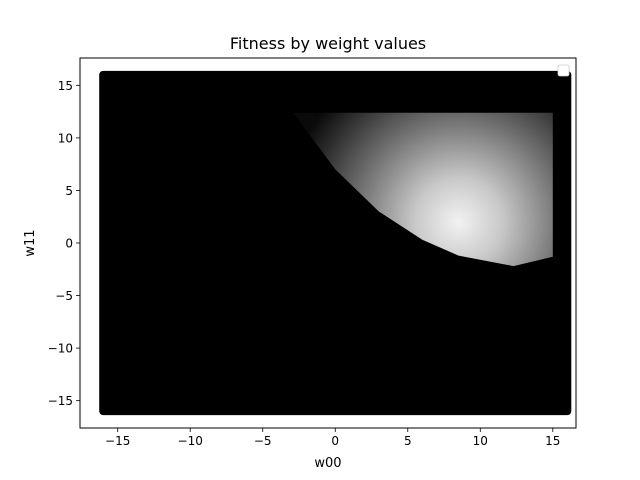 The width and height of the screenshot is (640, 480). I want to click on y-tick-label: 0, so click(69, 244).